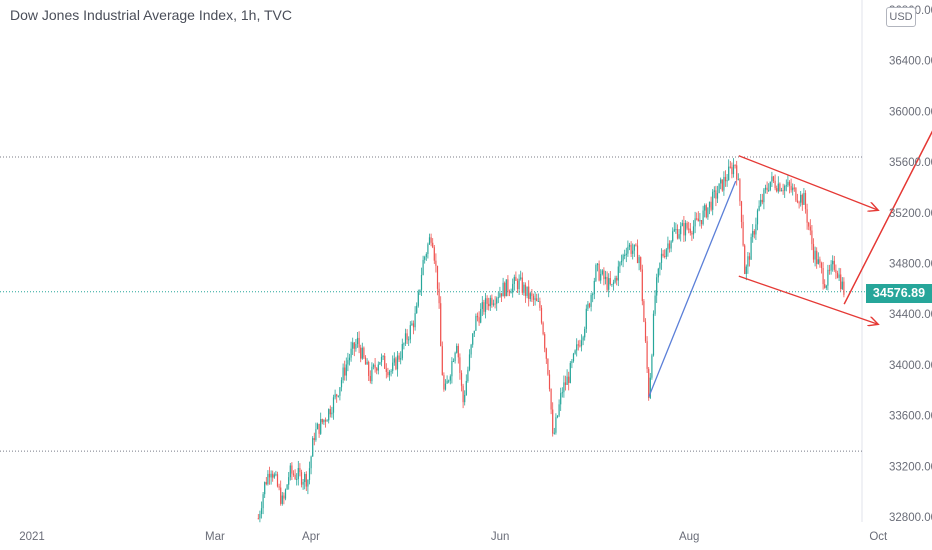 The height and width of the screenshot is (550, 932). What do you see at coordinates (475, 537) in the screenshot?
I see `time-axis: 2021MarAprJunAugOctDec` at bounding box center [475, 537].